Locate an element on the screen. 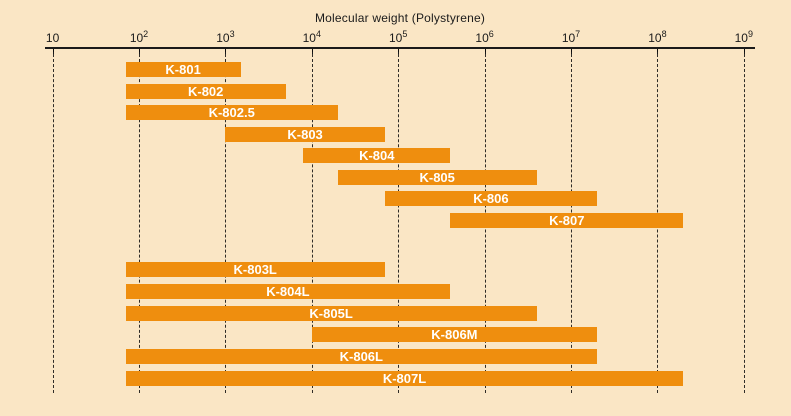  axis-tick-label-10e6: 10⁶ is located at coordinates (484, 37).